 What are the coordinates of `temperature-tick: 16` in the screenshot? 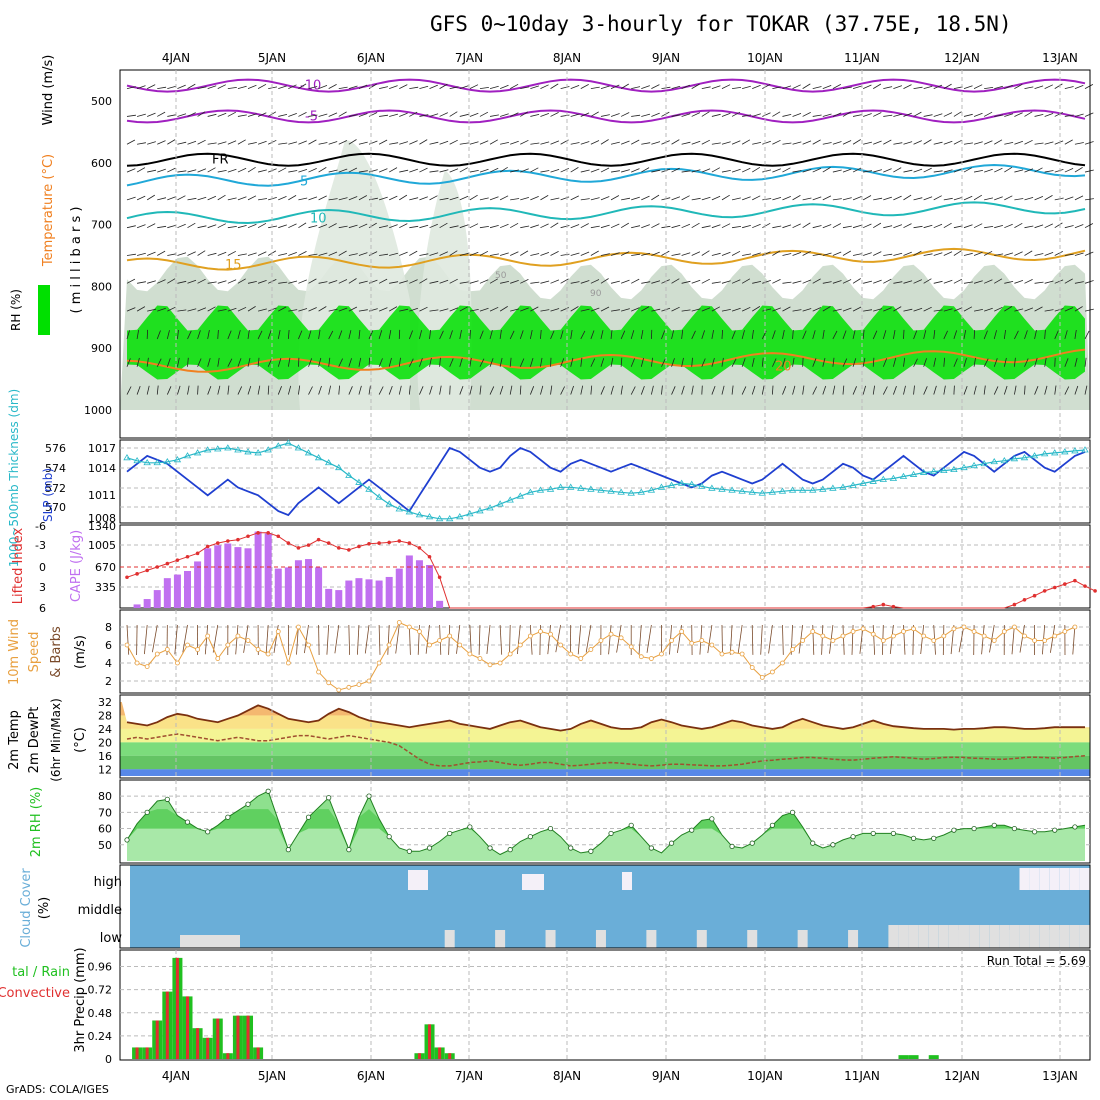 It's located at (105, 756).